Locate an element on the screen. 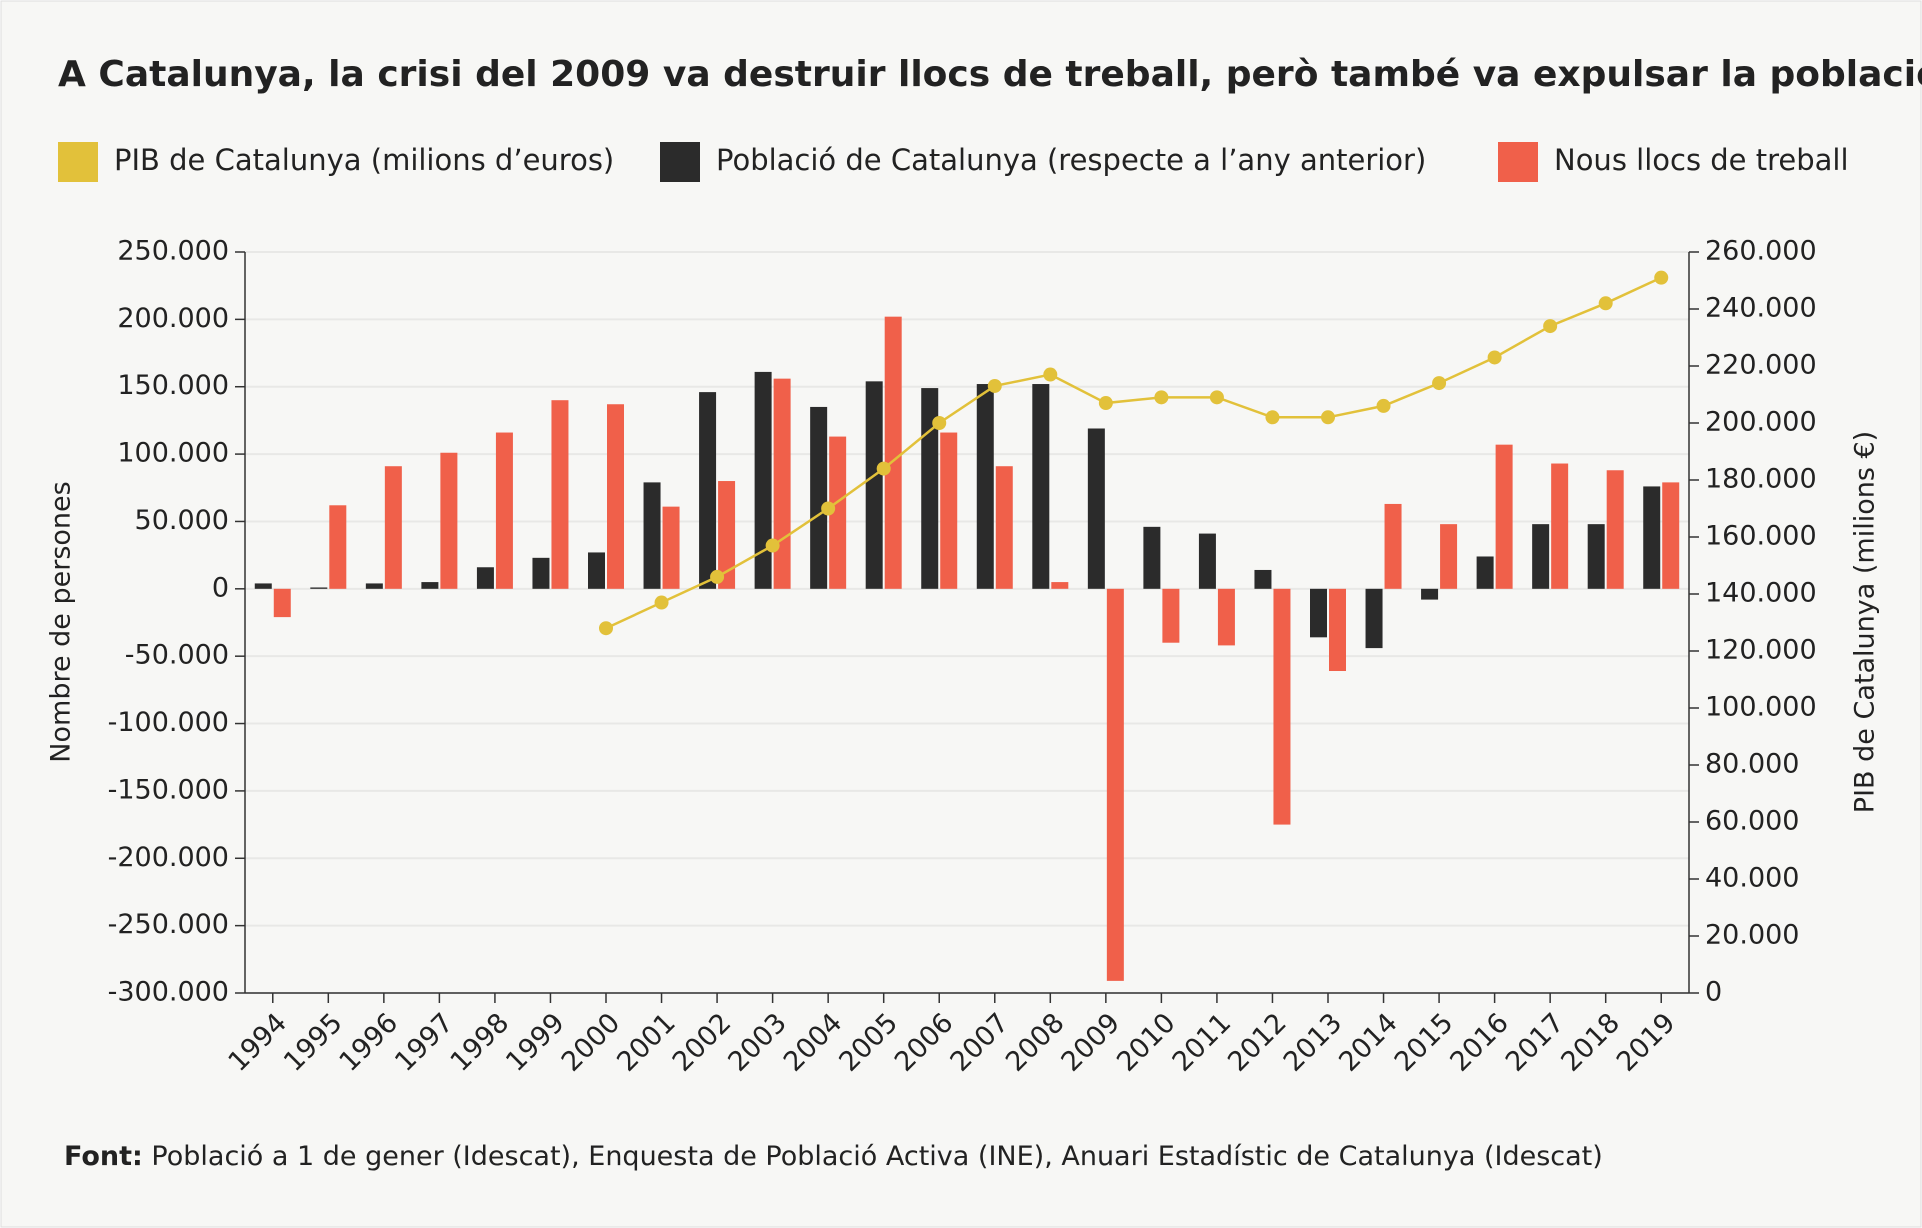  y2-tick-label: 120.000 is located at coordinates (1761, 650).